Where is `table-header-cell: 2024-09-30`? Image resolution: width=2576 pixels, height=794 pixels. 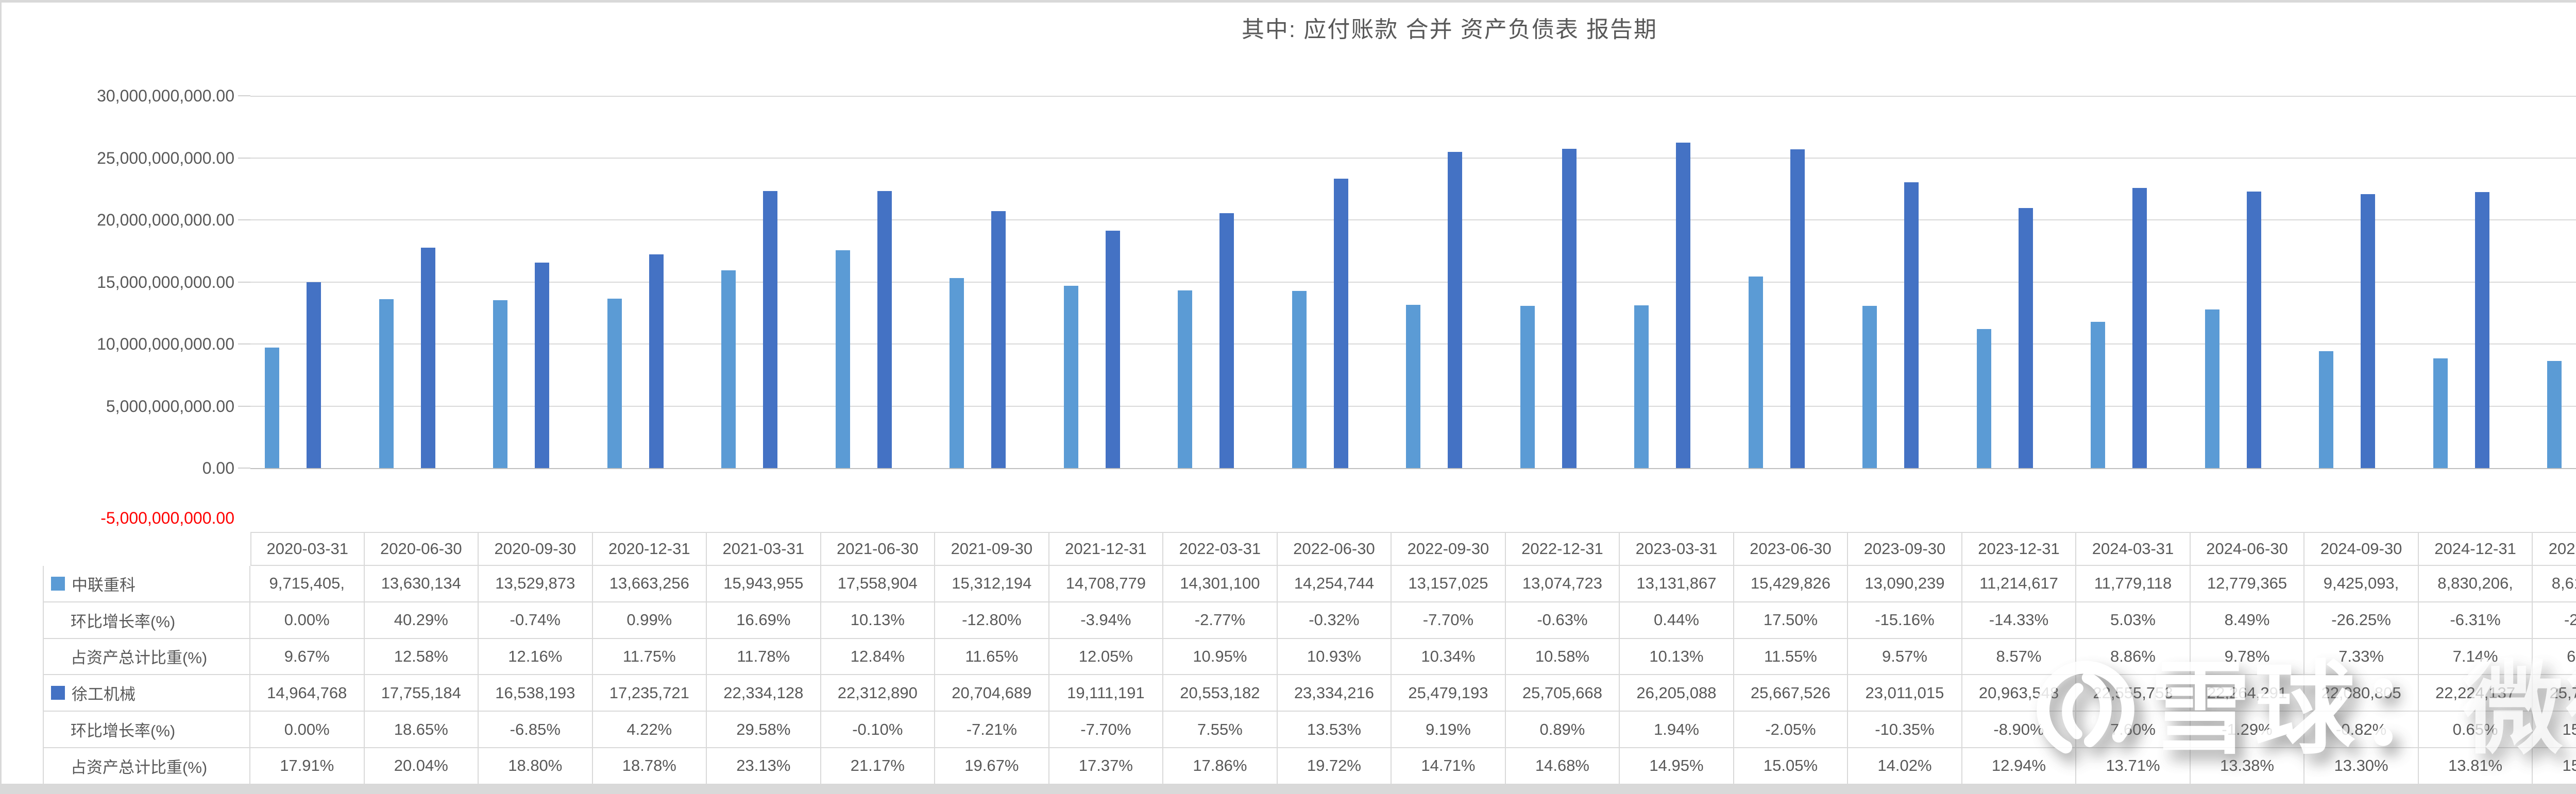
table-header-cell: 2024-09-30 is located at coordinates (2361, 549).